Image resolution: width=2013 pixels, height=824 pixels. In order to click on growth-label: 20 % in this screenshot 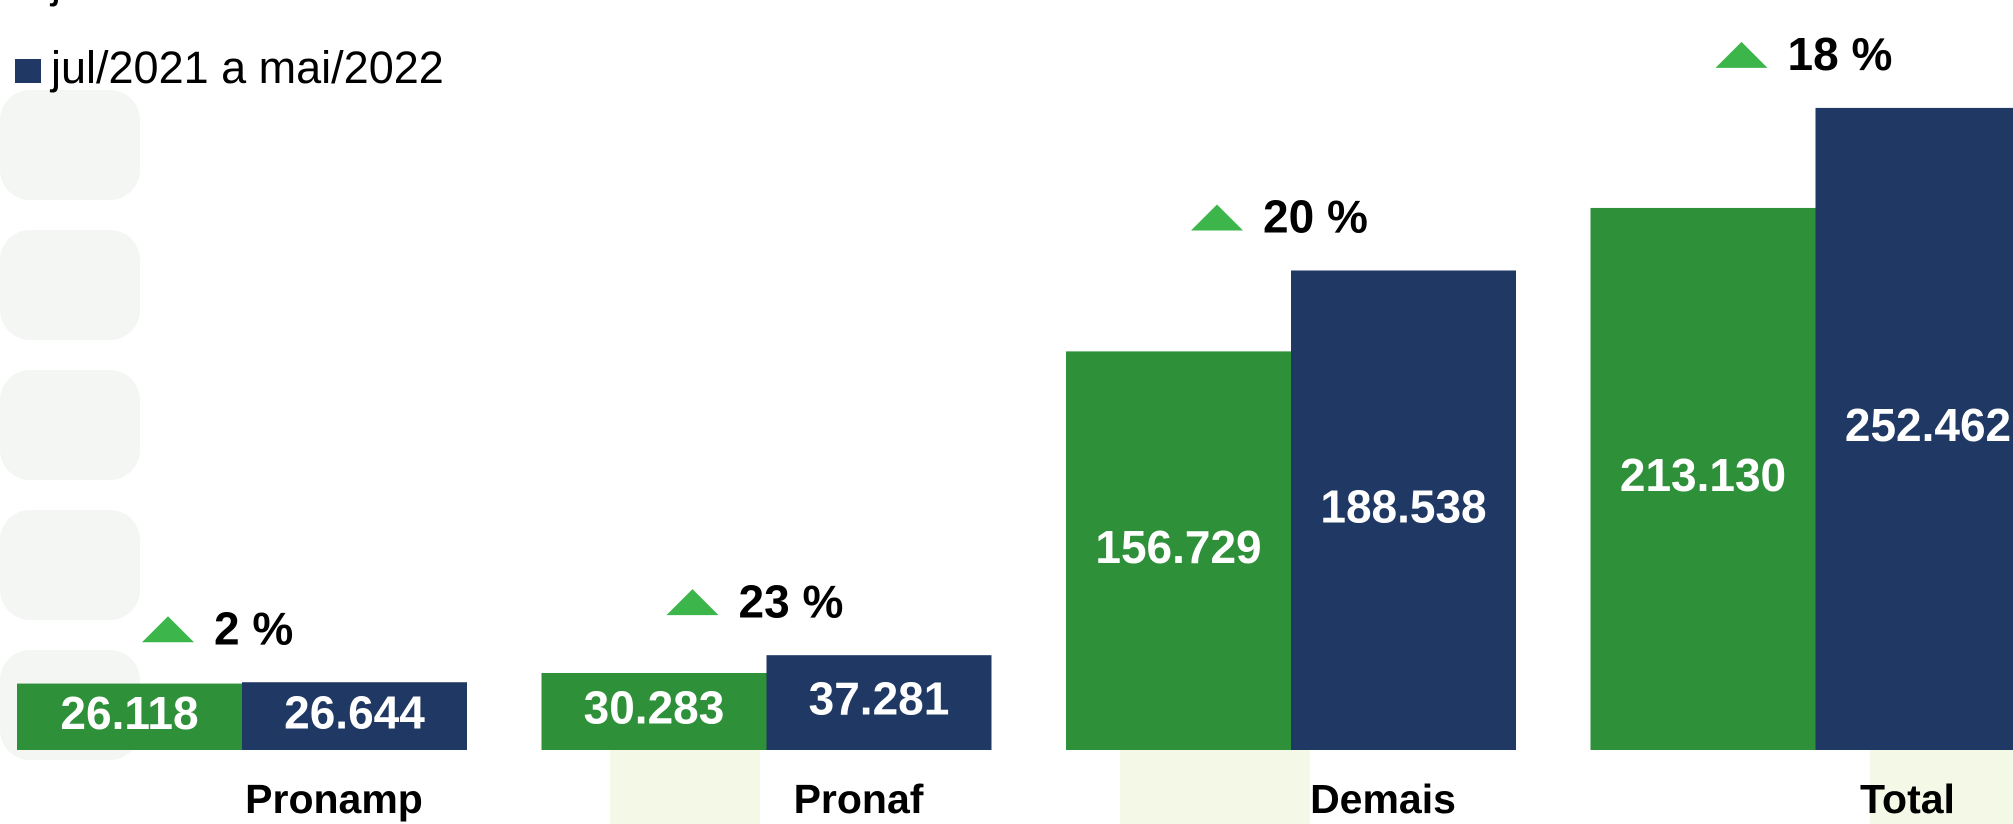, I will do `click(1315, 217)`.